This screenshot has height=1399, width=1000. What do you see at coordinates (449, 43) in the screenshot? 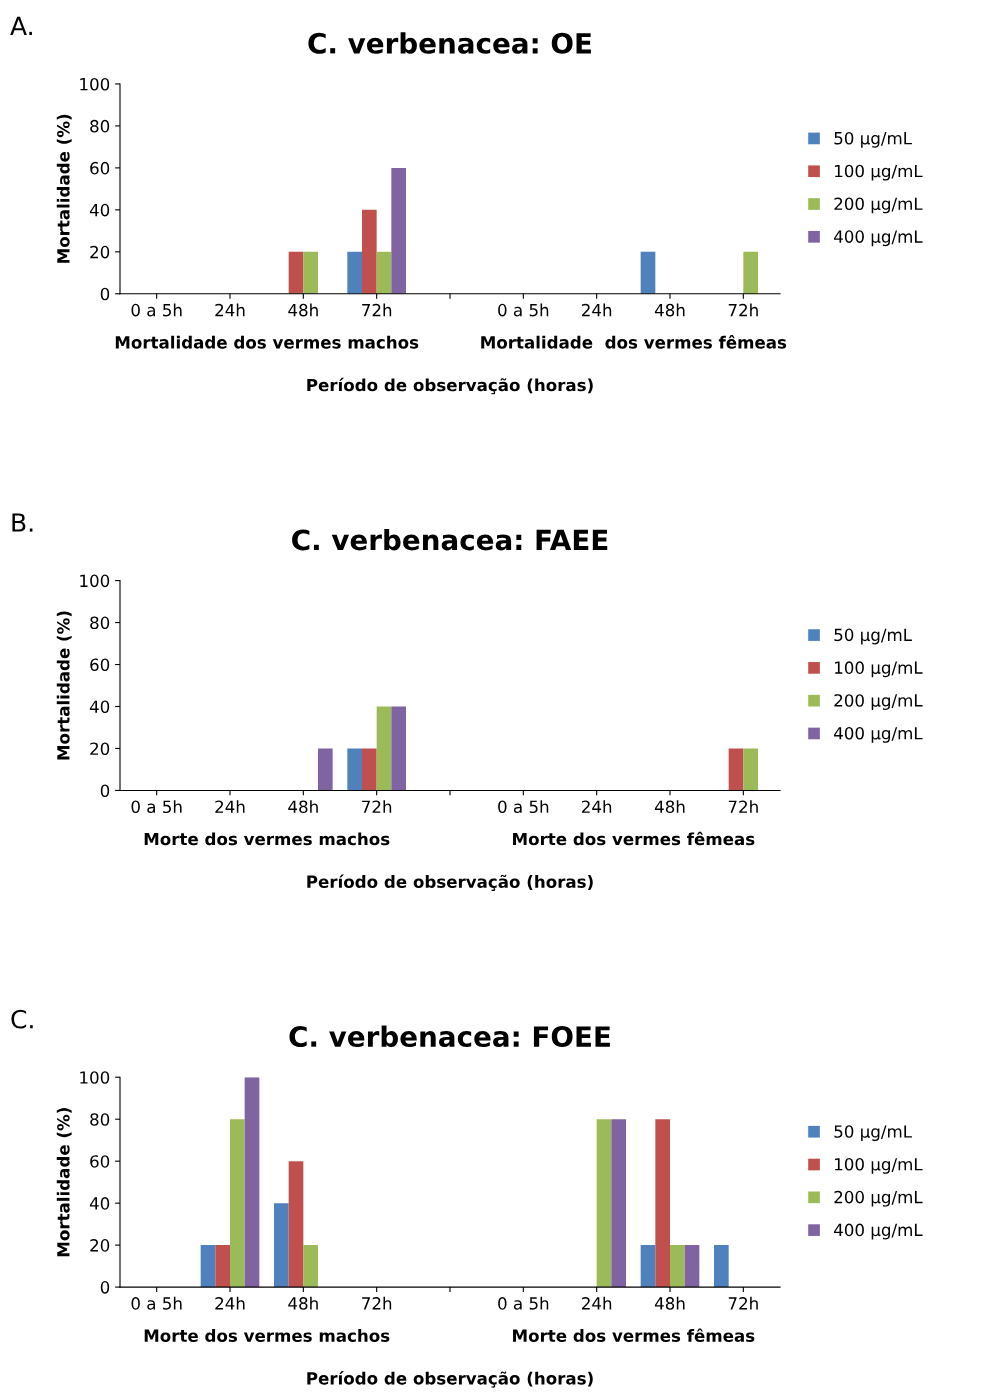
I see `chart-title: C. verbenacea: OE` at bounding box center [449, 43].